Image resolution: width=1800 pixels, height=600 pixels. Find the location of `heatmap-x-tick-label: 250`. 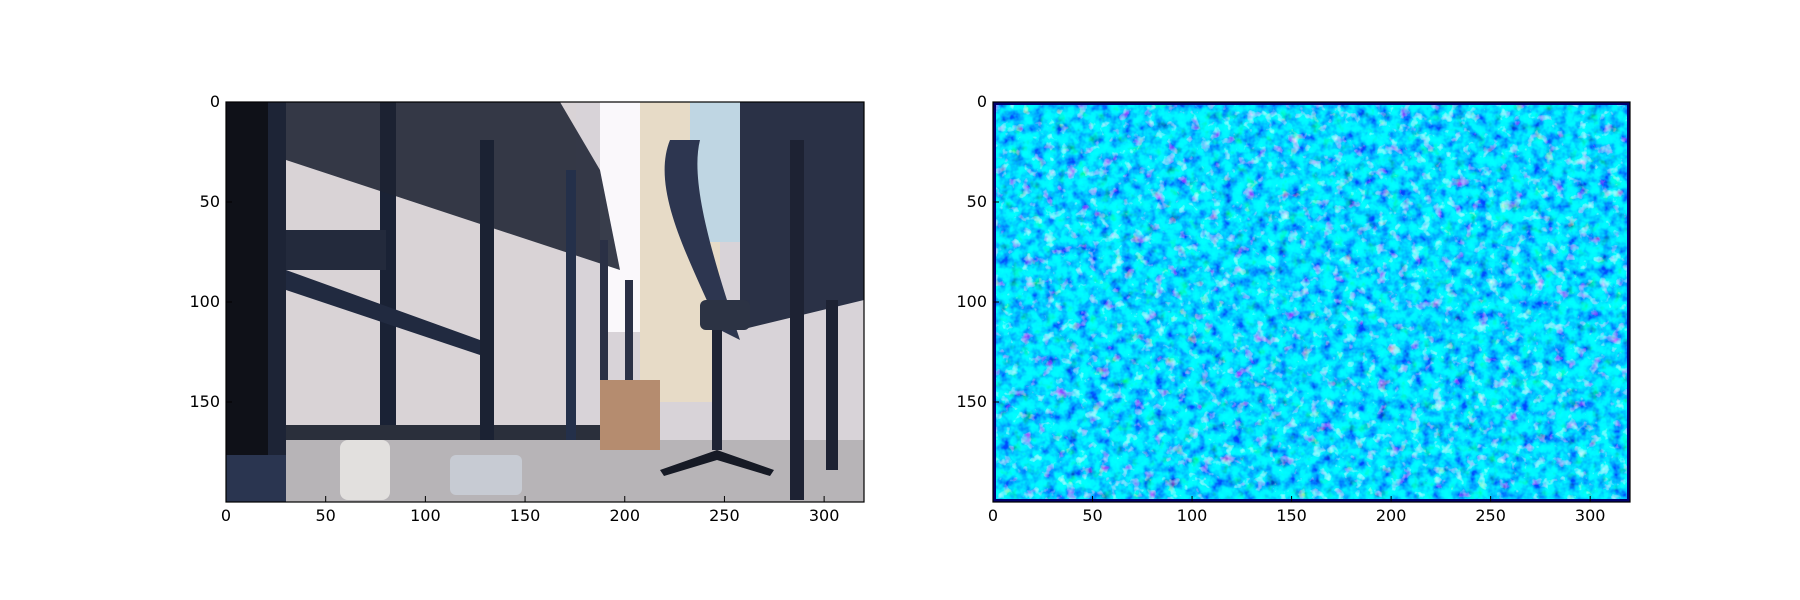

heatmap-x-tick-label: 250 is located at coordinates (1490, 515).